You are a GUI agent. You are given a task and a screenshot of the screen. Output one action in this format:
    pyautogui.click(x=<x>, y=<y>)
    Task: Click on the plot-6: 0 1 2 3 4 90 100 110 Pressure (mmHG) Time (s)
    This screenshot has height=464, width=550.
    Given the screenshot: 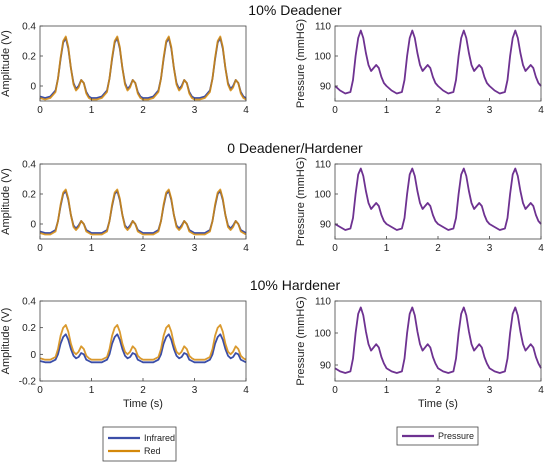 What is the action you would take?
    pyautogui.click(x=419, y=353)
    